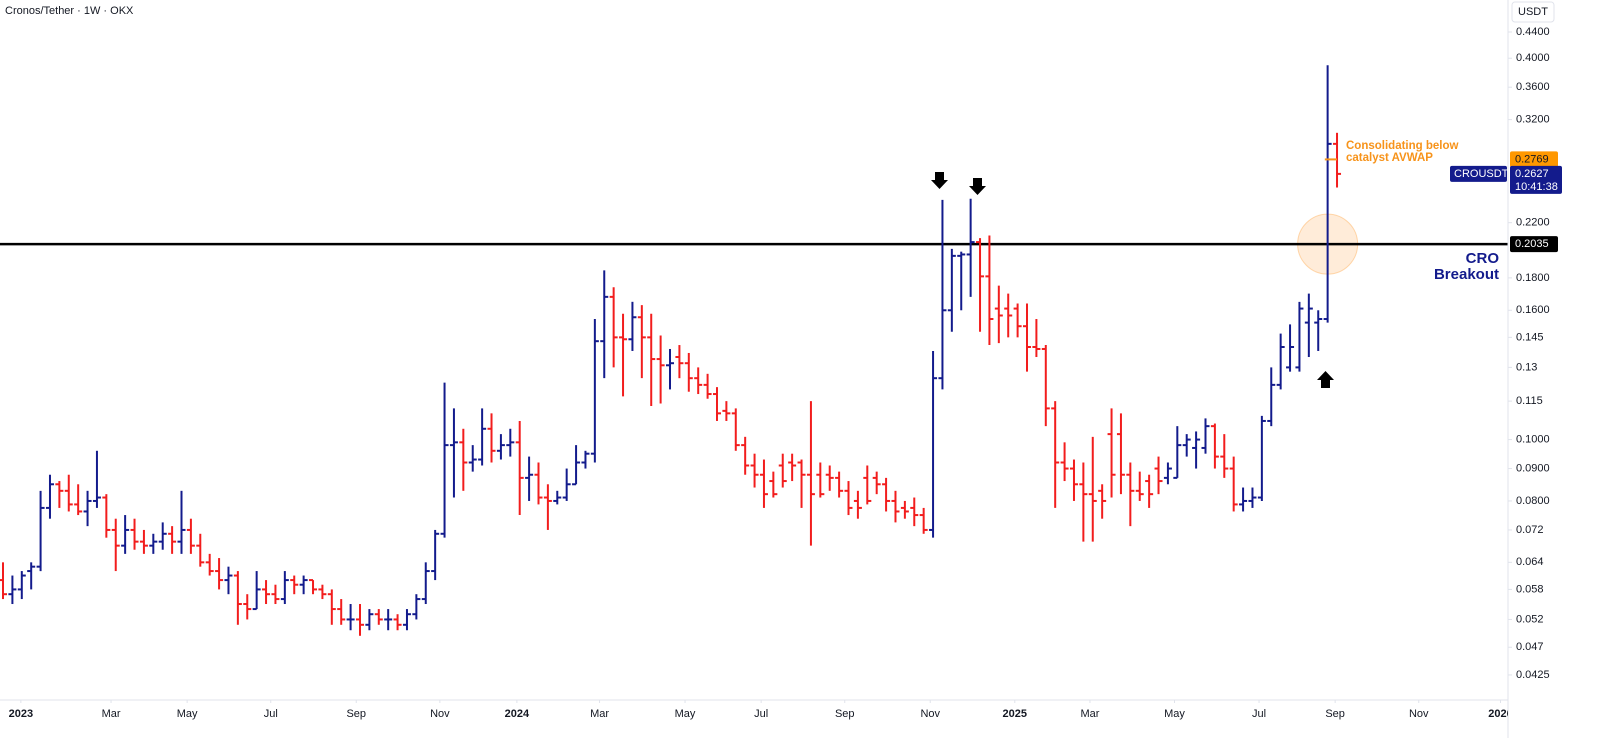  I want to click on last-price-box, so click(1536, 179).